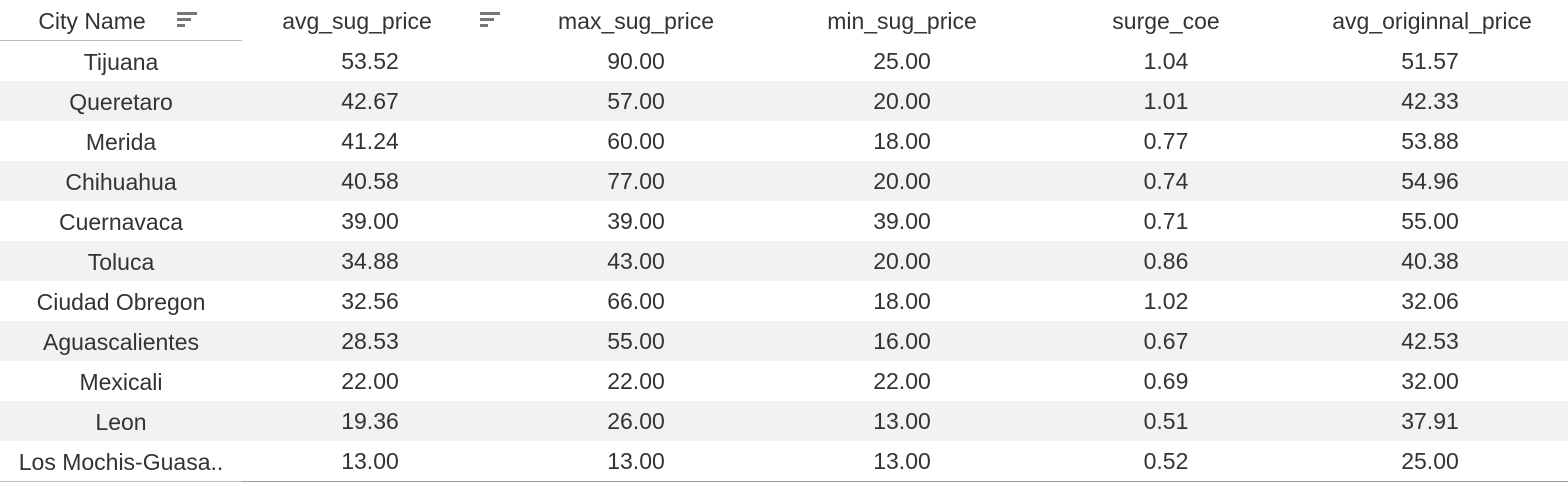 This screenshot has width=1568, height=486. I want to click on surge-coe-cell: 0.67, so click(1166, 341).